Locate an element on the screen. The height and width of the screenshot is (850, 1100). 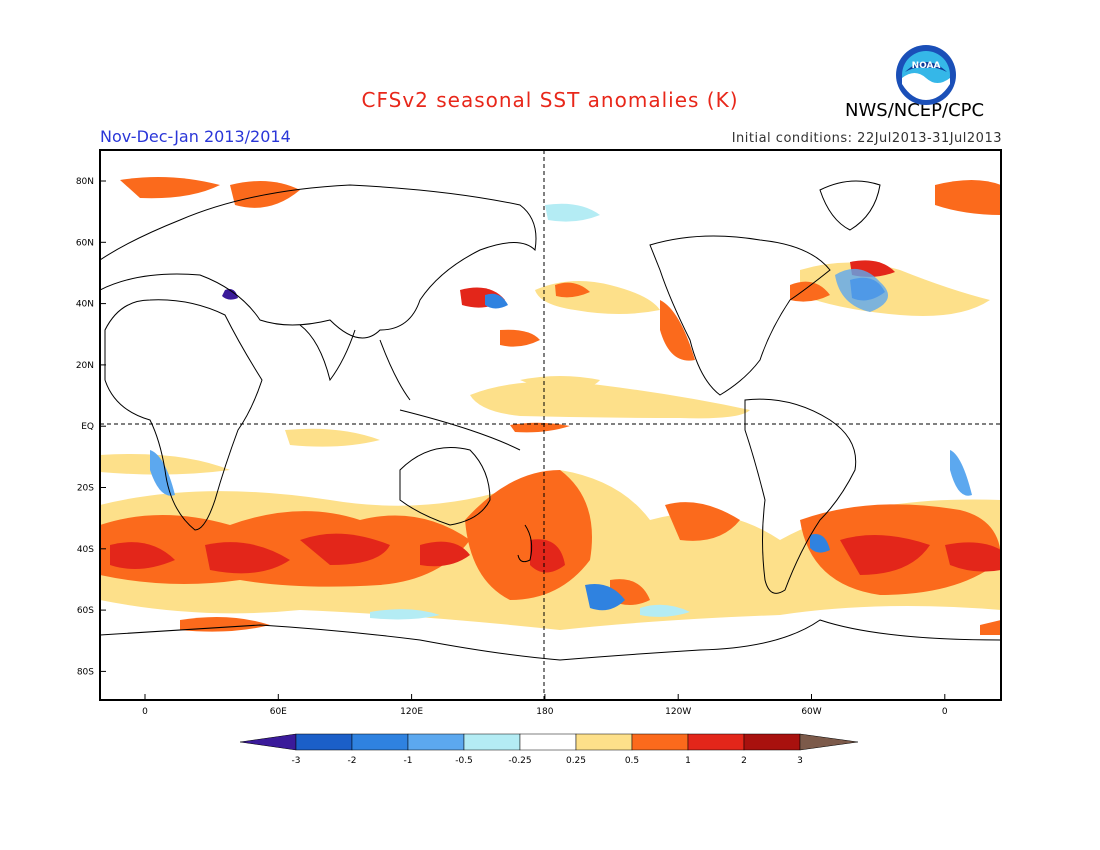
legend-tick-label: 0.25 is located at coordinates (576, 761).